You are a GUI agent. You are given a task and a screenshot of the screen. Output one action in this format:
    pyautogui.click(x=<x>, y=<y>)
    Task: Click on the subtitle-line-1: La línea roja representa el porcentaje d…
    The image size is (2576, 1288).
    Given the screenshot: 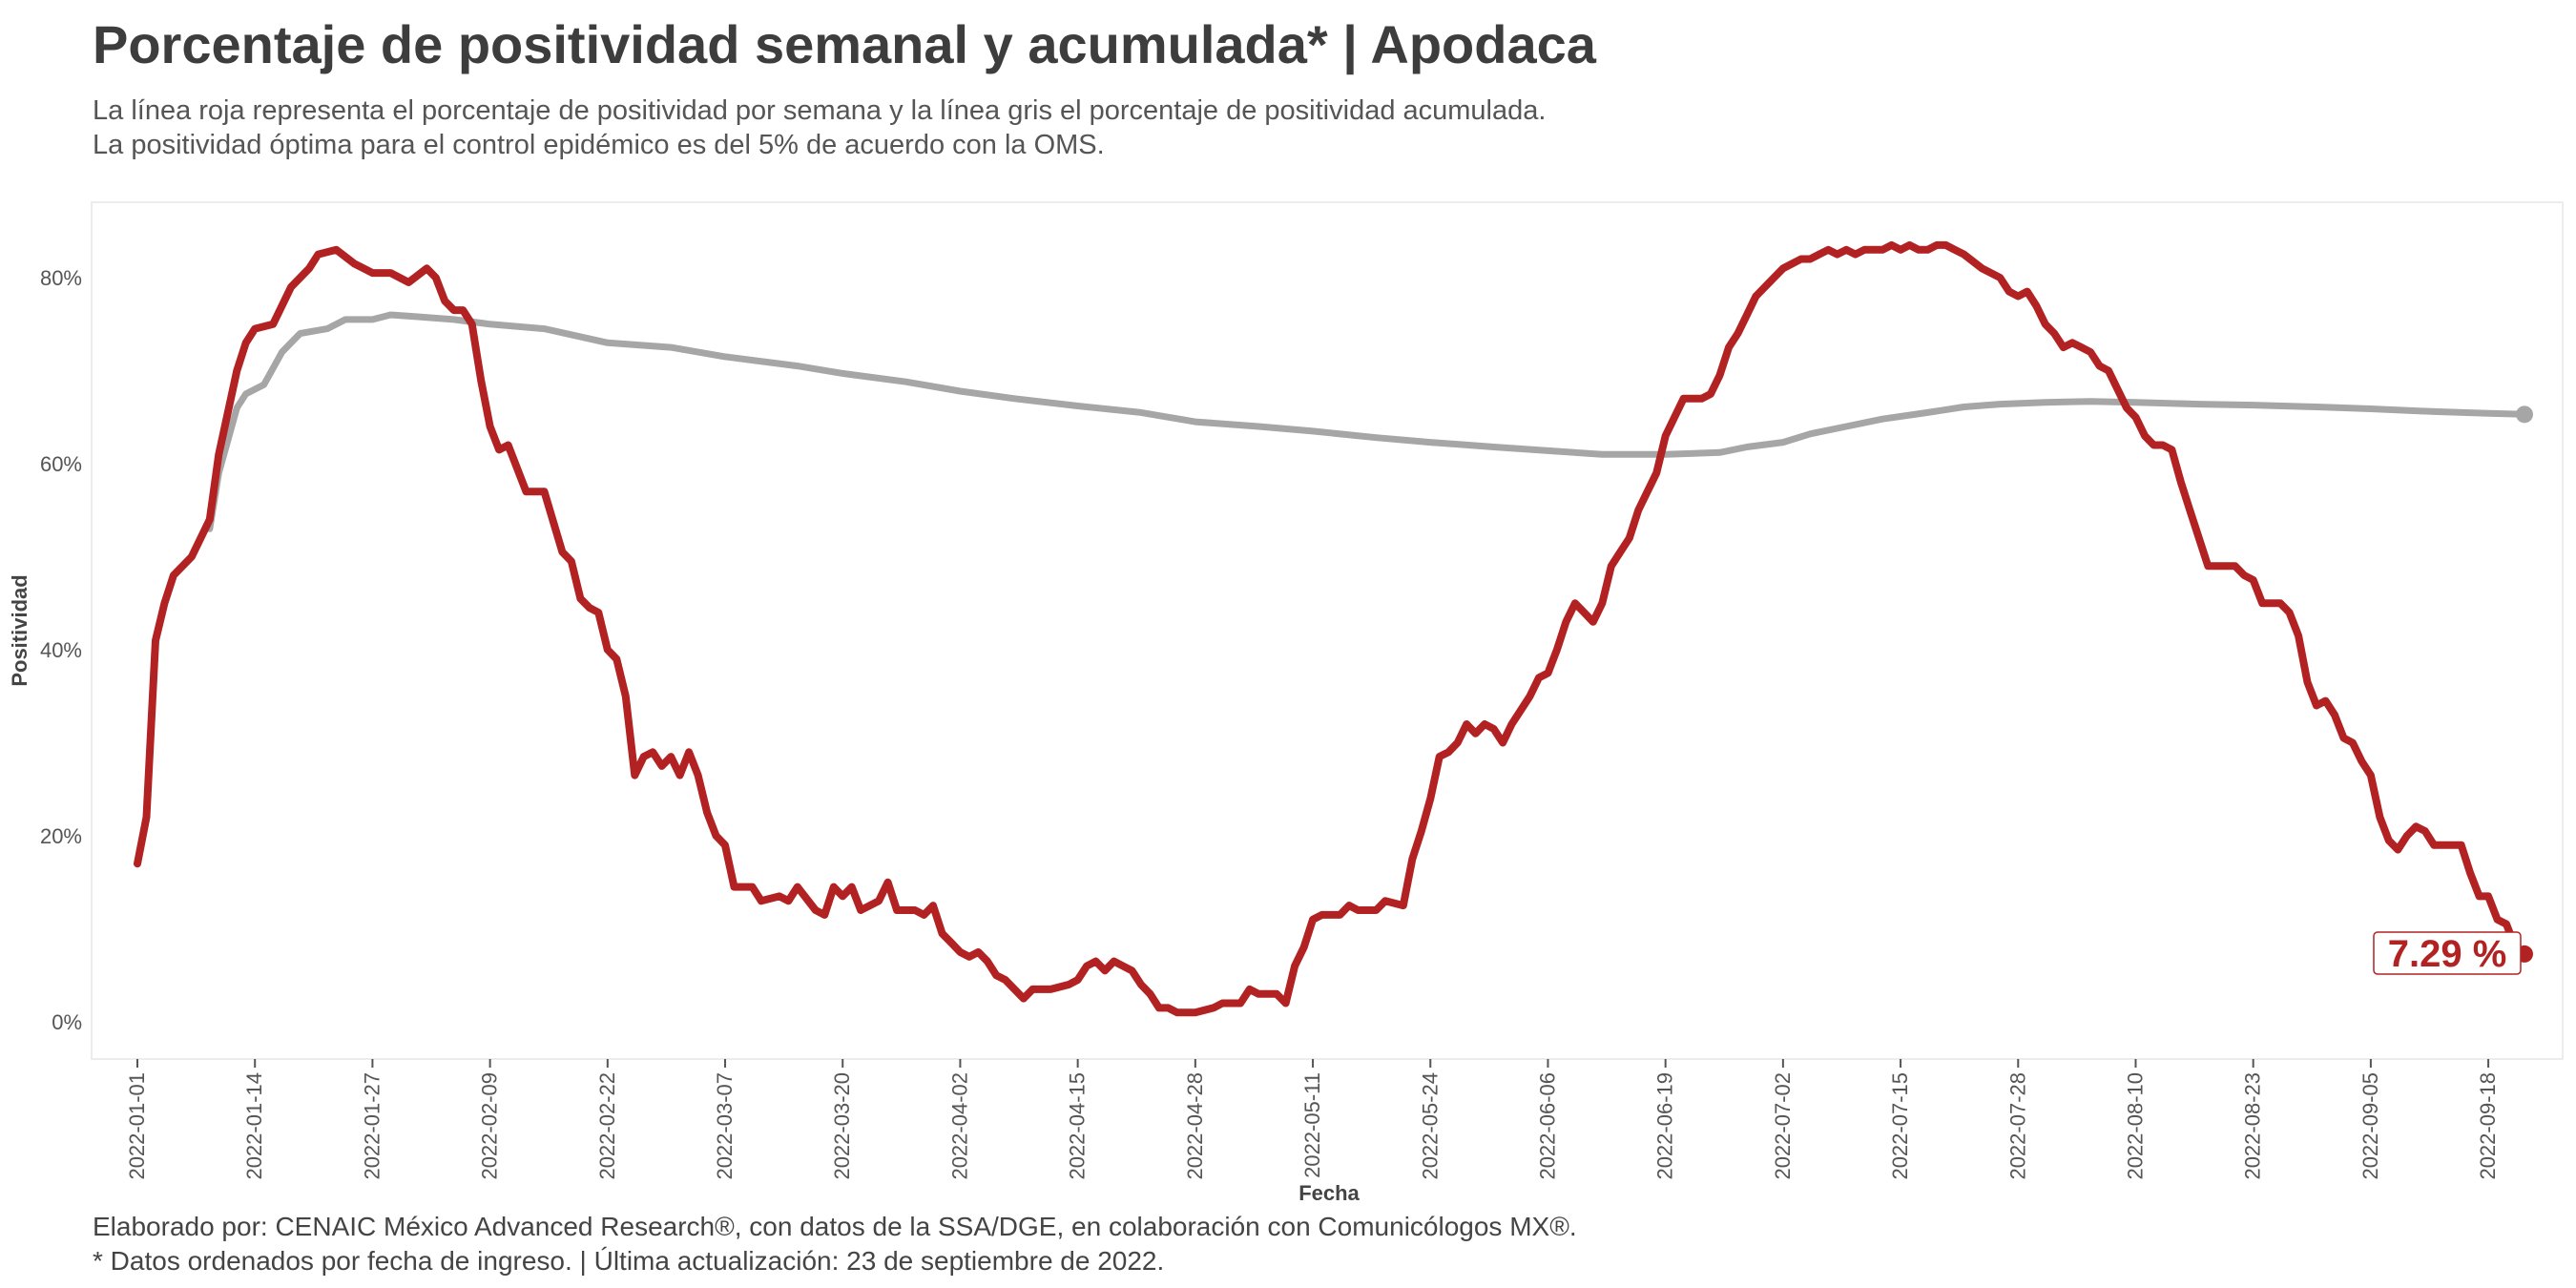 What is the action you would take?
    pyautogui.click(x=820, y=110)
    